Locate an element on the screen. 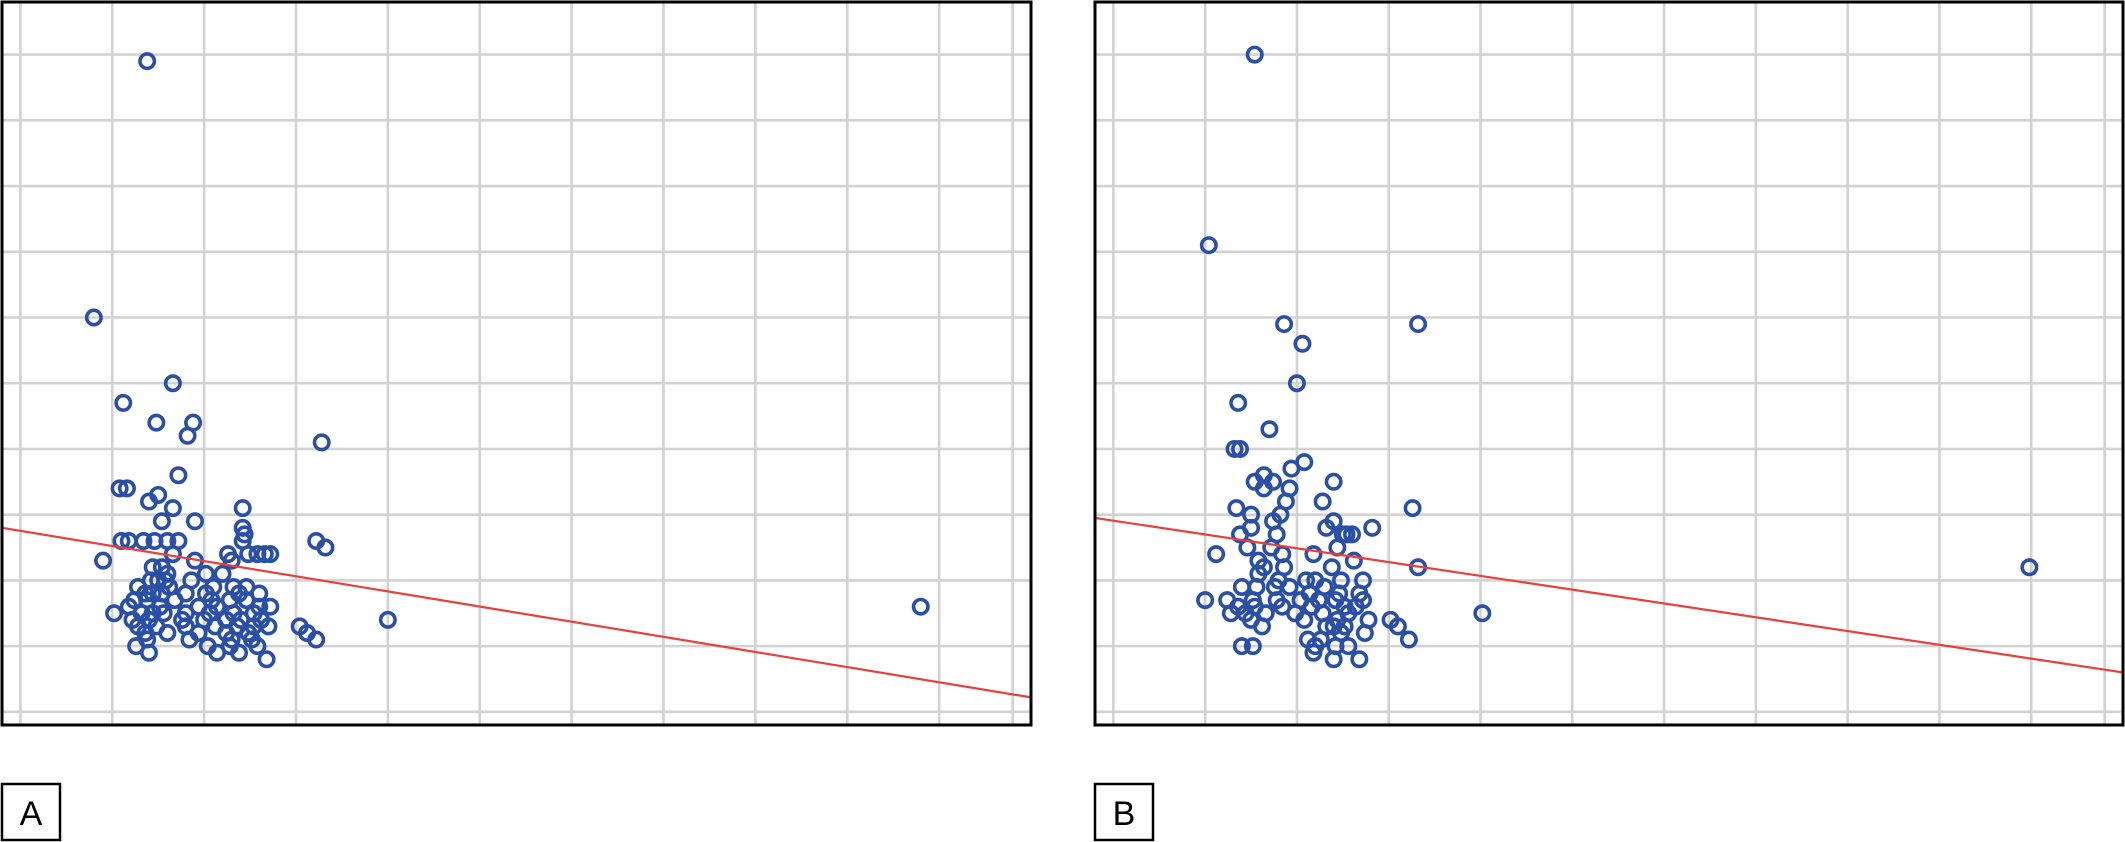  panel-a-label: A is located at coordinates (31, 814).